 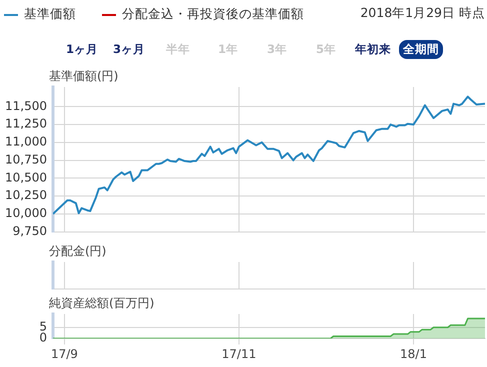 What do you see at coordinates (82, 49) in the screenshot?
I see `text: 1ヶ月` at bounding box center [82, 49].